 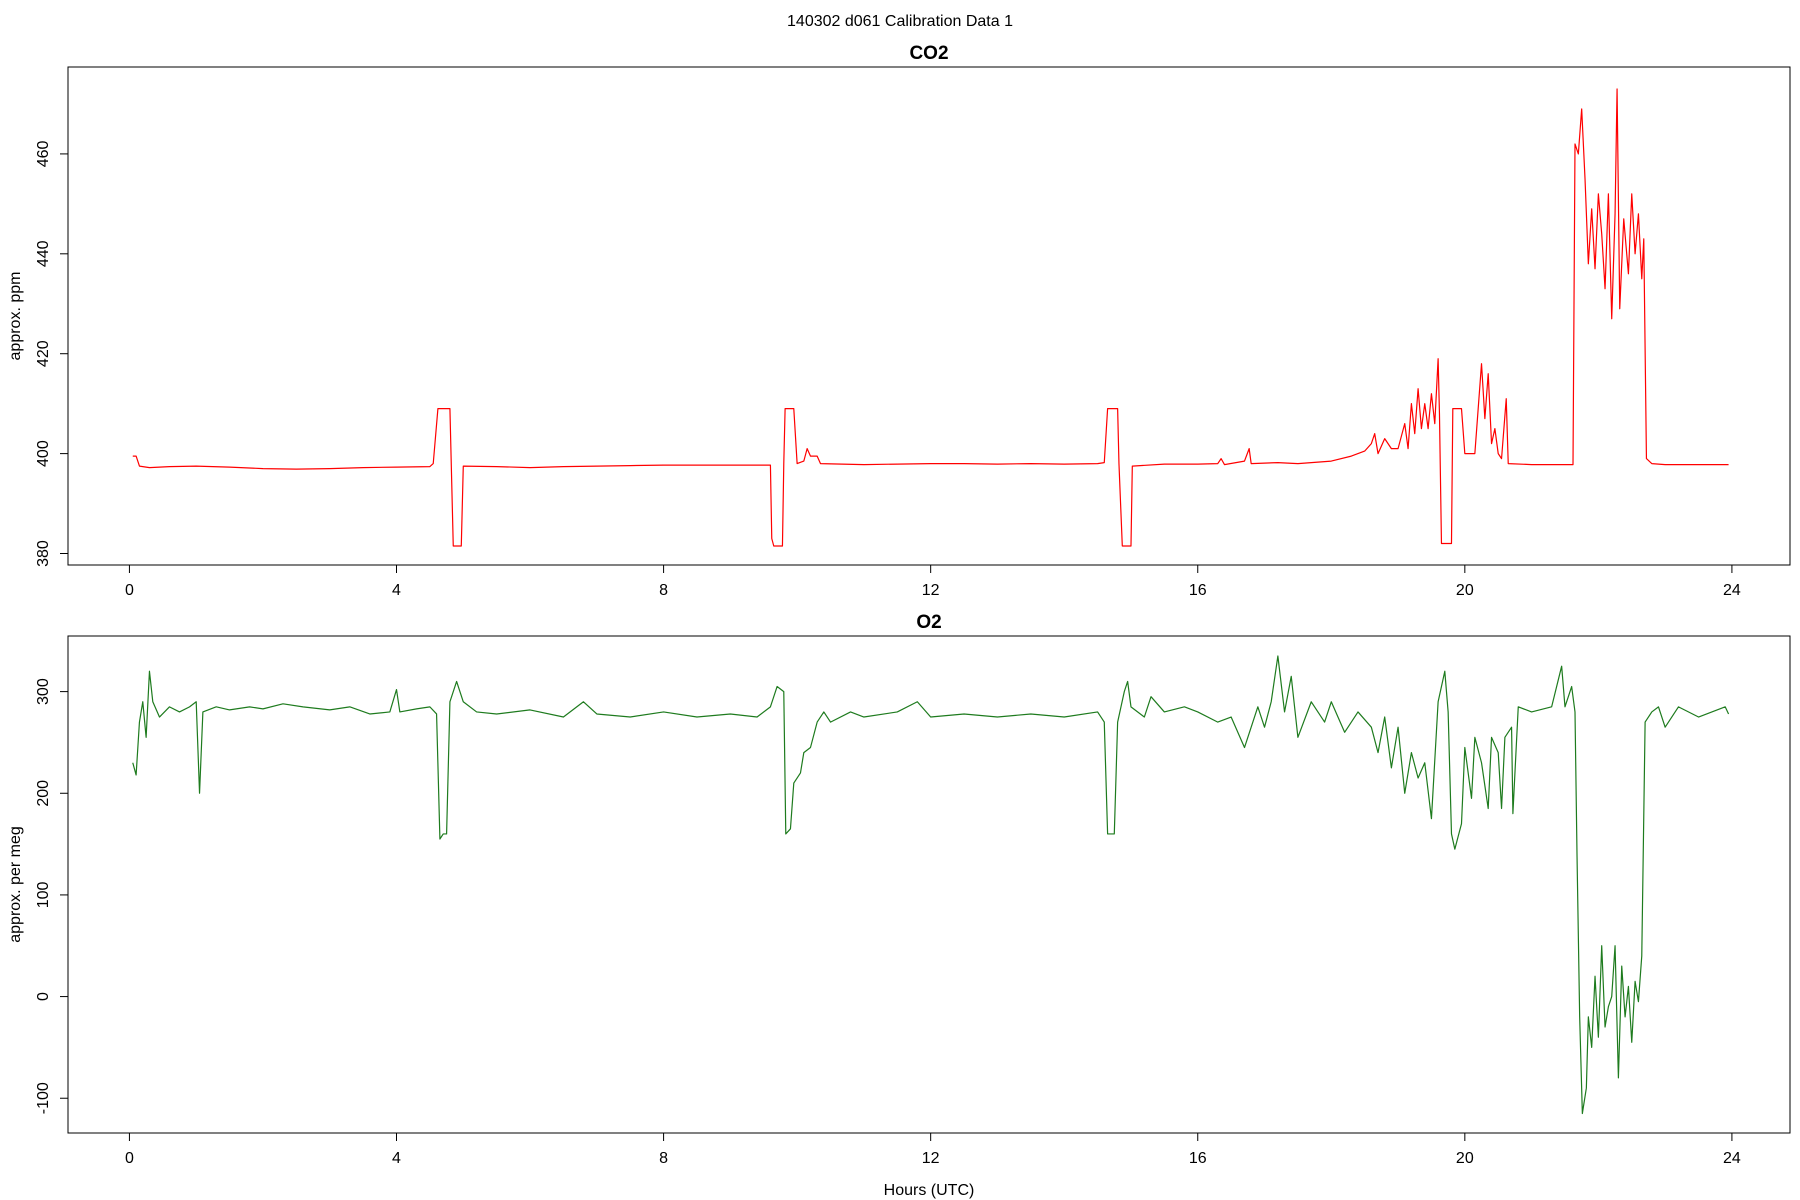 I want to click on y-tick-label: 420, so click(x=43, y=353).